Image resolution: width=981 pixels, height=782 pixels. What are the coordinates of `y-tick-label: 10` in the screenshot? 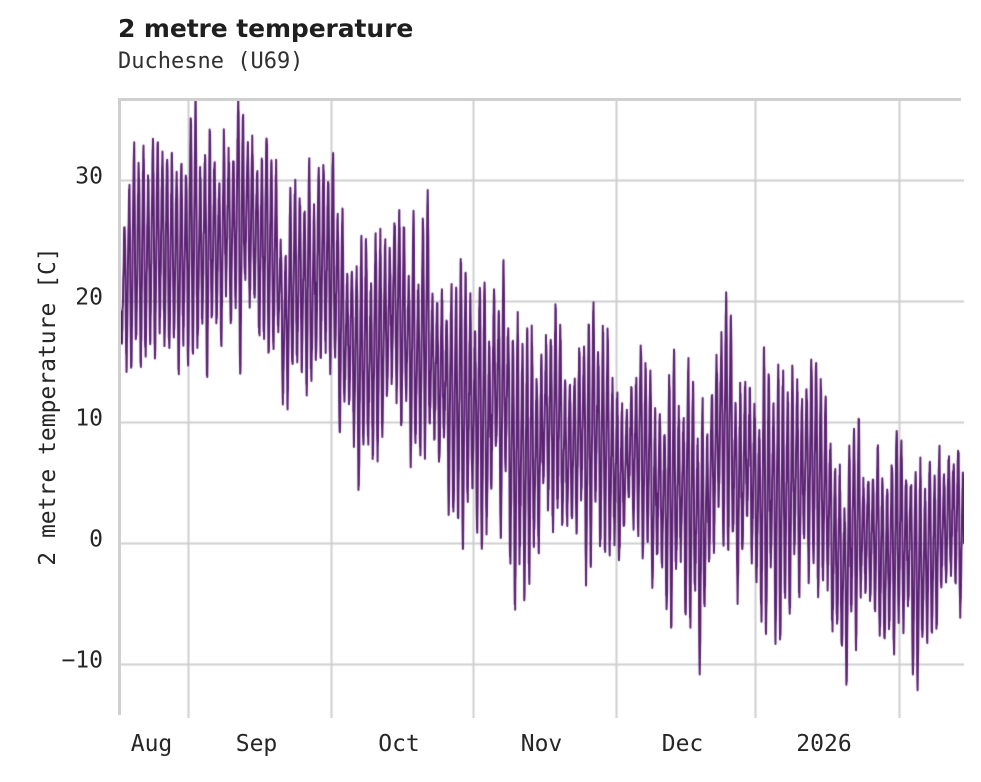 It's located at (89, 418).